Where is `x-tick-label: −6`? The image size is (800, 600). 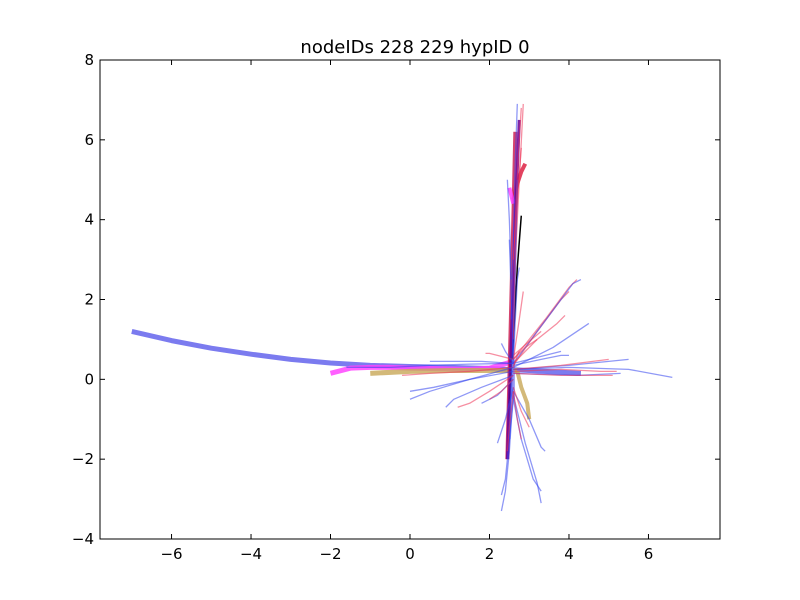 x-tick-label: −6 is located at coordinates (171, 554).